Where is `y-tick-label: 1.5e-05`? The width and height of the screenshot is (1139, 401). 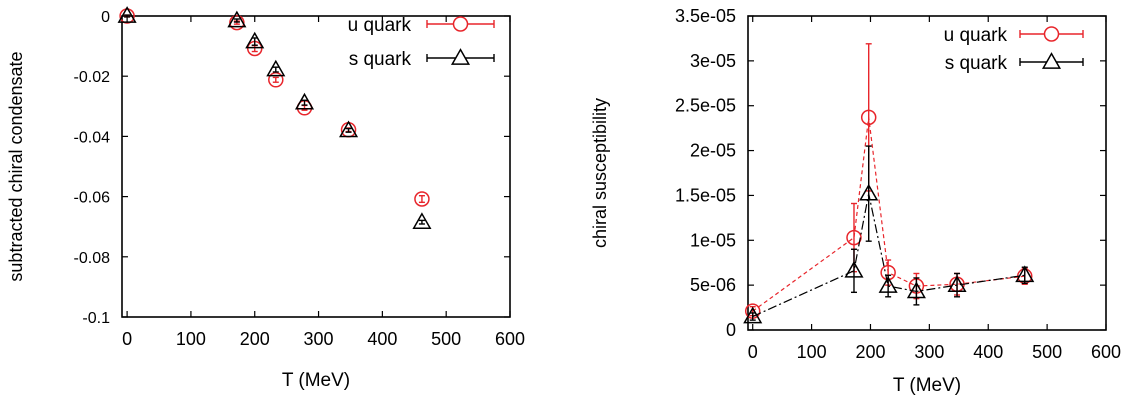
y-tick-label: 1.5e-05 is located at coordinates (705, 195).